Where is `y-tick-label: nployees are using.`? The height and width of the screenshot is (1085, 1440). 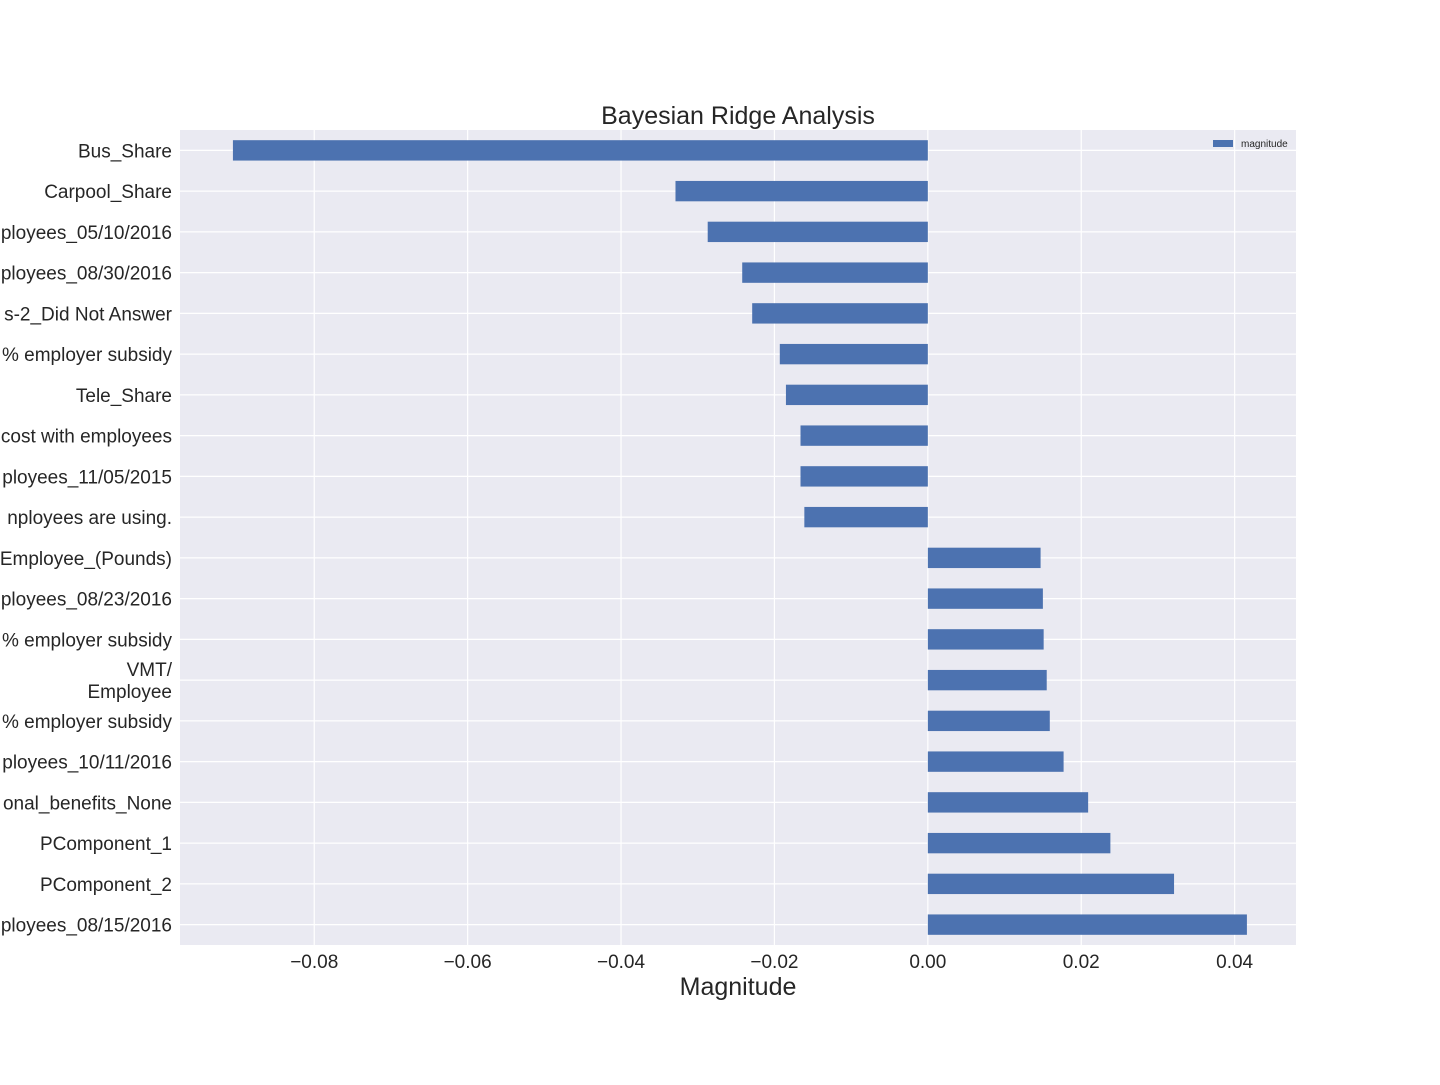
y-tick-label: nployees are using. is located at coordinates (89, 518).